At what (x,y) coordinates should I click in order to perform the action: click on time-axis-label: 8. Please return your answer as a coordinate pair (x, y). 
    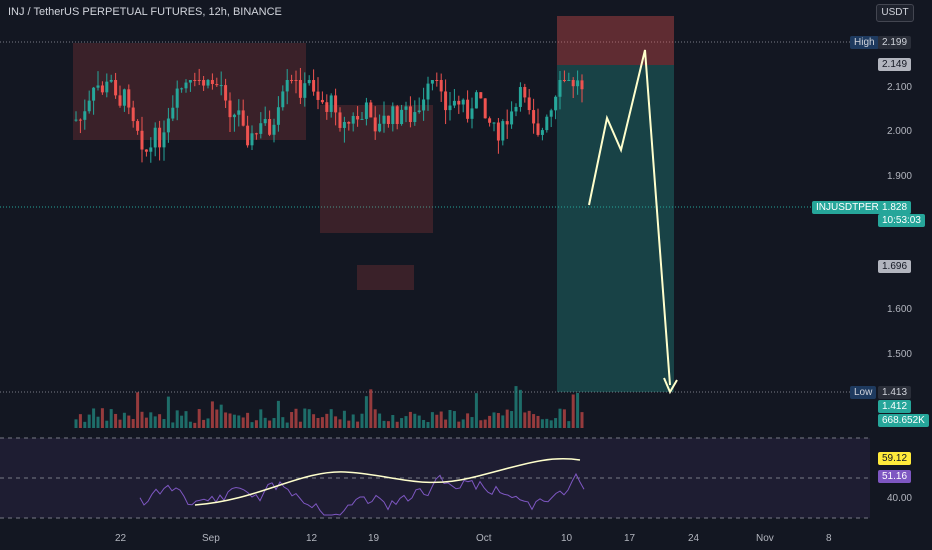
    Looking at the image, I should click on (829, 538).